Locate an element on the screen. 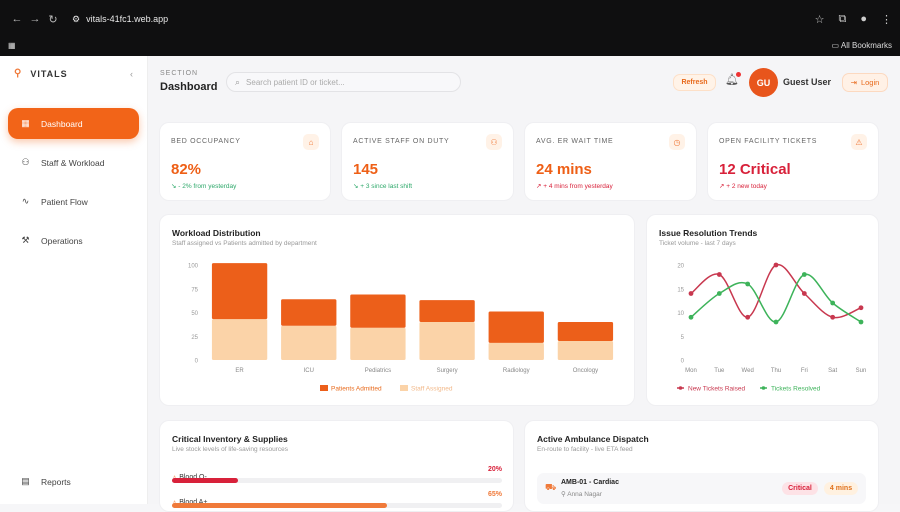 The width and height of the screenshot is (900, 512). pin-icon: ⚲ is located at coordinates (563, 494).